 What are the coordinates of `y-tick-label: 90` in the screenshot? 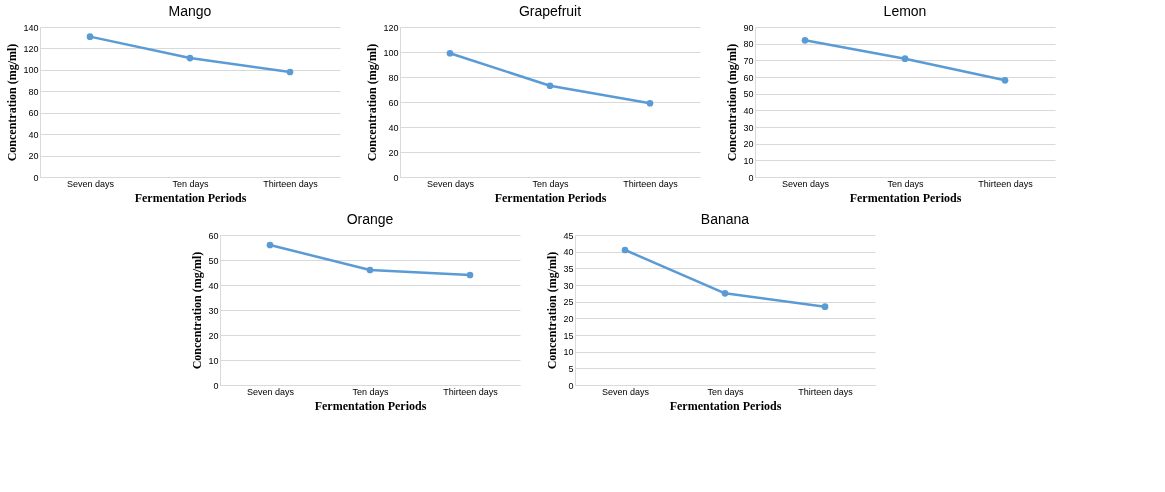 It's located at (748, 27).